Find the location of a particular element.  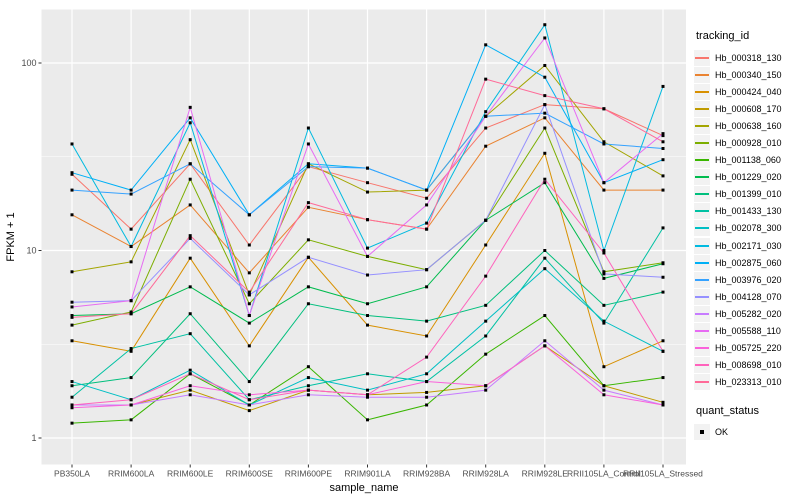

x-tick-label: RRIM600LE is located at coordinates (190, 474).